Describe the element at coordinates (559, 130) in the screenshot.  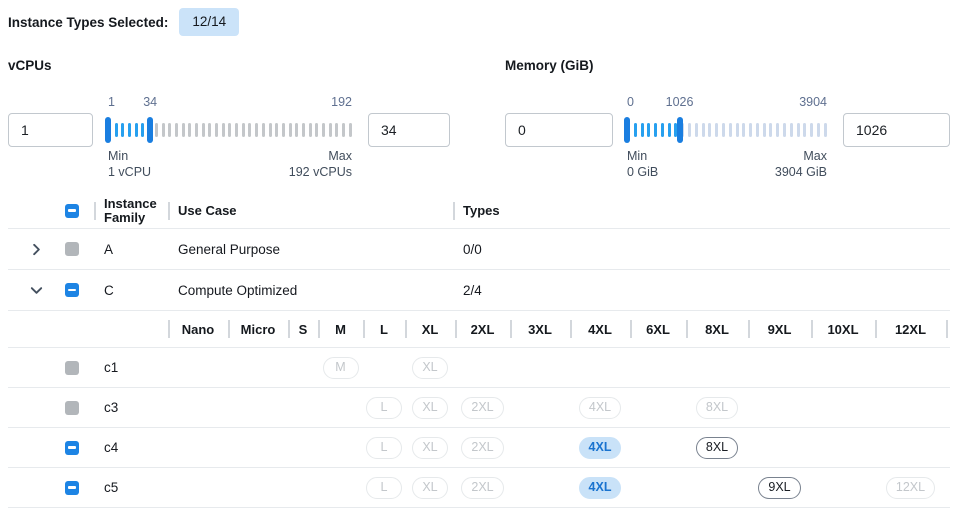
I see `memory-min-input` at that location.